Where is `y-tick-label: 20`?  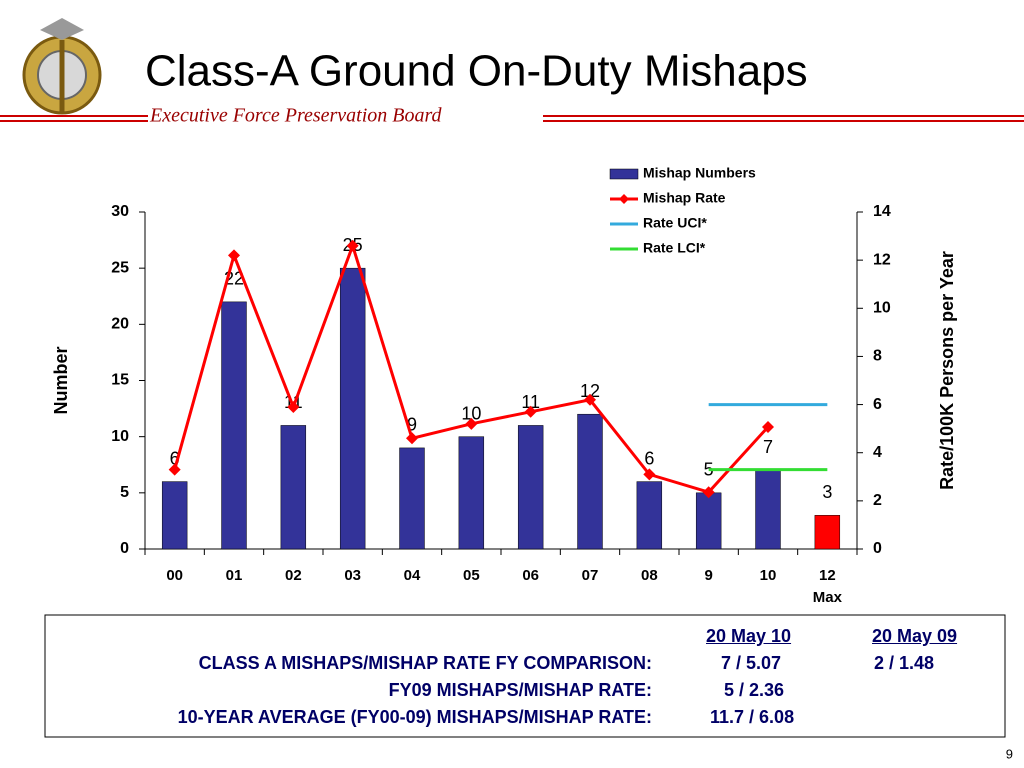 y-tick-label: 20 is located at coordinates (120, 324).